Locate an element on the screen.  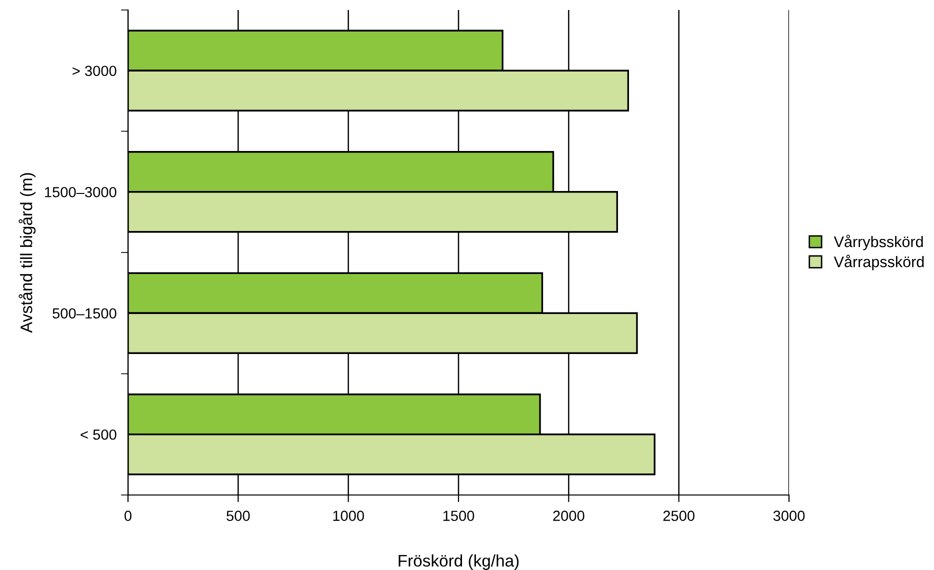
x-tick-label: 1500 is located at coordinates (458, 515).